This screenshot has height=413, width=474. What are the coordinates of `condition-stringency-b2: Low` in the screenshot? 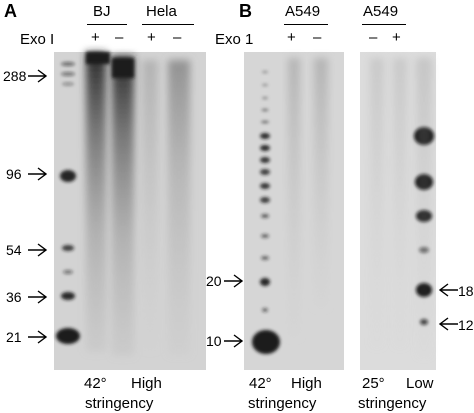 It's located at (420, 383).